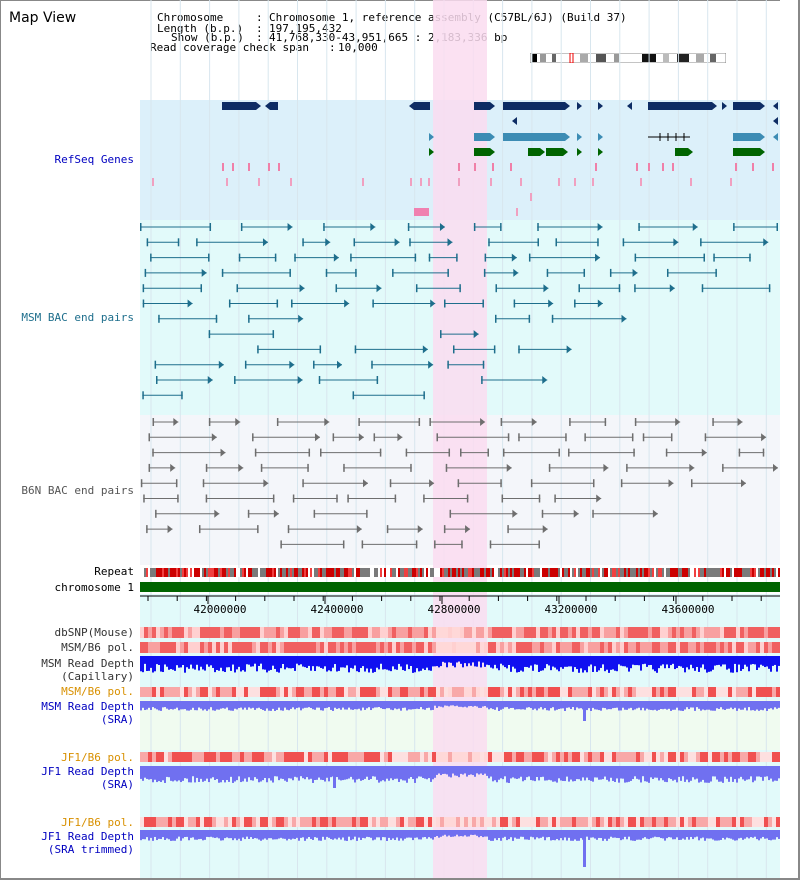 This screenshot has width=800, height=880. Describe the element at coordinates (97, 647) in the screenshot. I see `track-label-msm-b6-pol: MSM/B6 pol.` at that location.